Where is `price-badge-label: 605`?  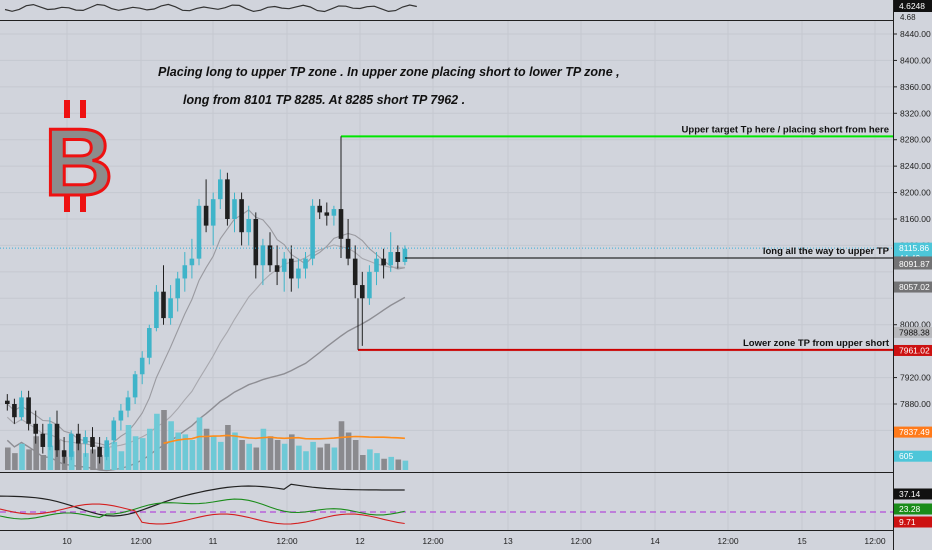
price-badge-label: 605 is located at coordinates (906, 456).